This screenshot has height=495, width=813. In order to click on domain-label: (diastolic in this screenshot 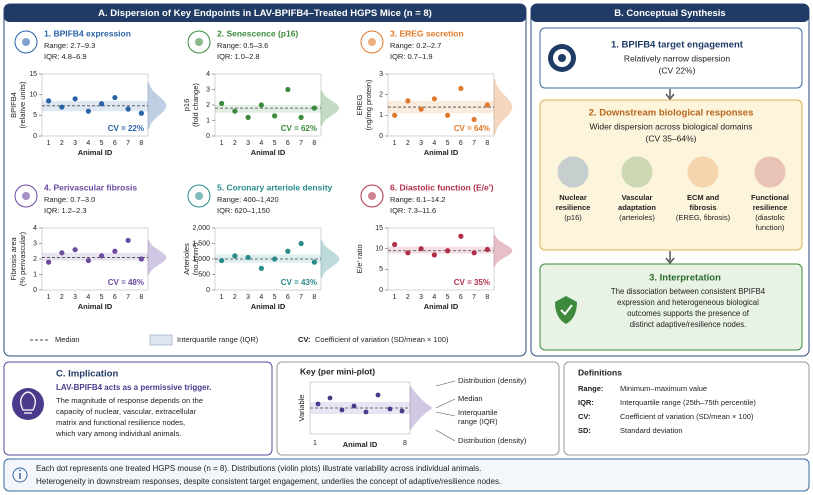, I will do `click(770, 217)`.